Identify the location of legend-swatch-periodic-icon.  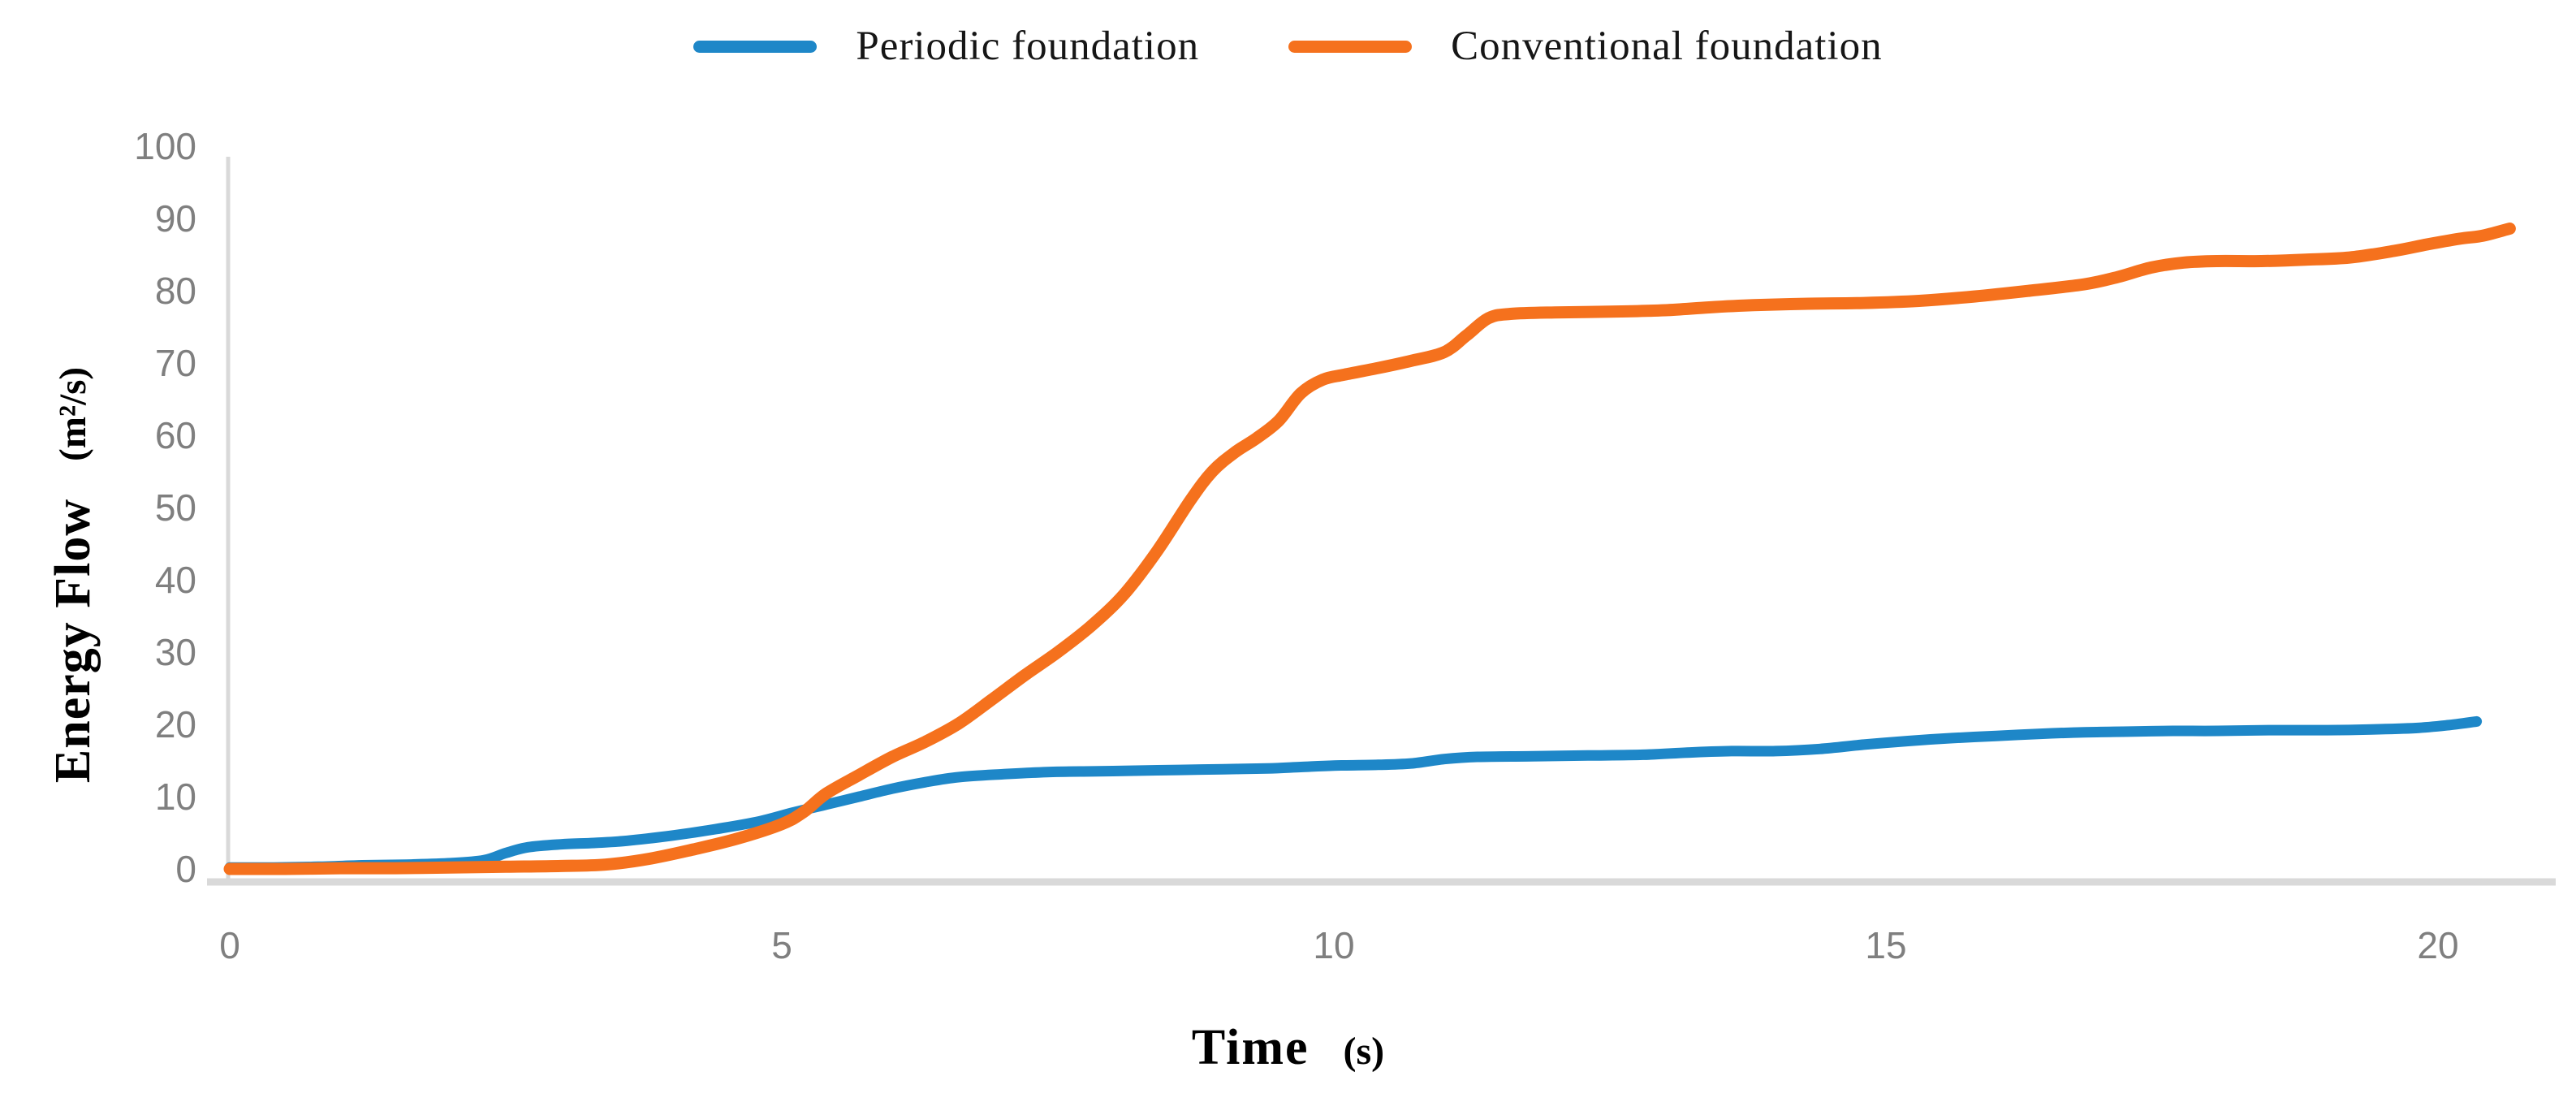
(755, 46).